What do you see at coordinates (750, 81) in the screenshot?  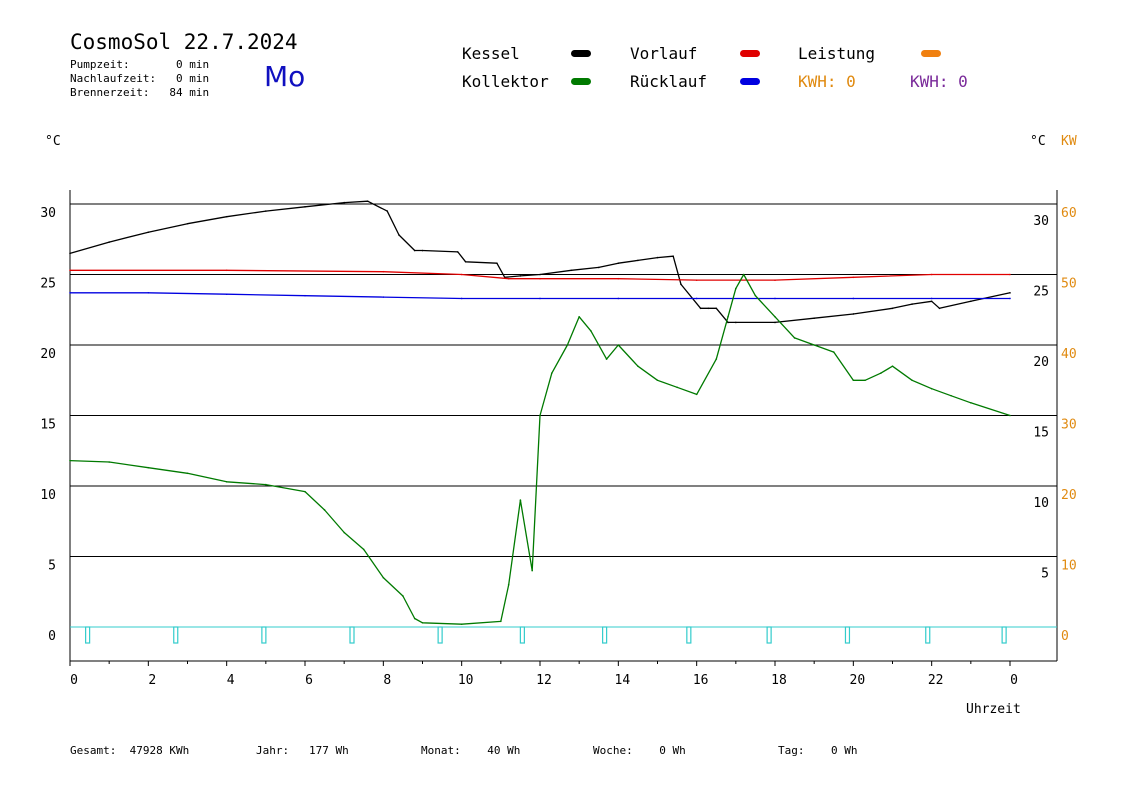 I see `legend-ruecklauf-swatch` at bounding box center [750, 81].